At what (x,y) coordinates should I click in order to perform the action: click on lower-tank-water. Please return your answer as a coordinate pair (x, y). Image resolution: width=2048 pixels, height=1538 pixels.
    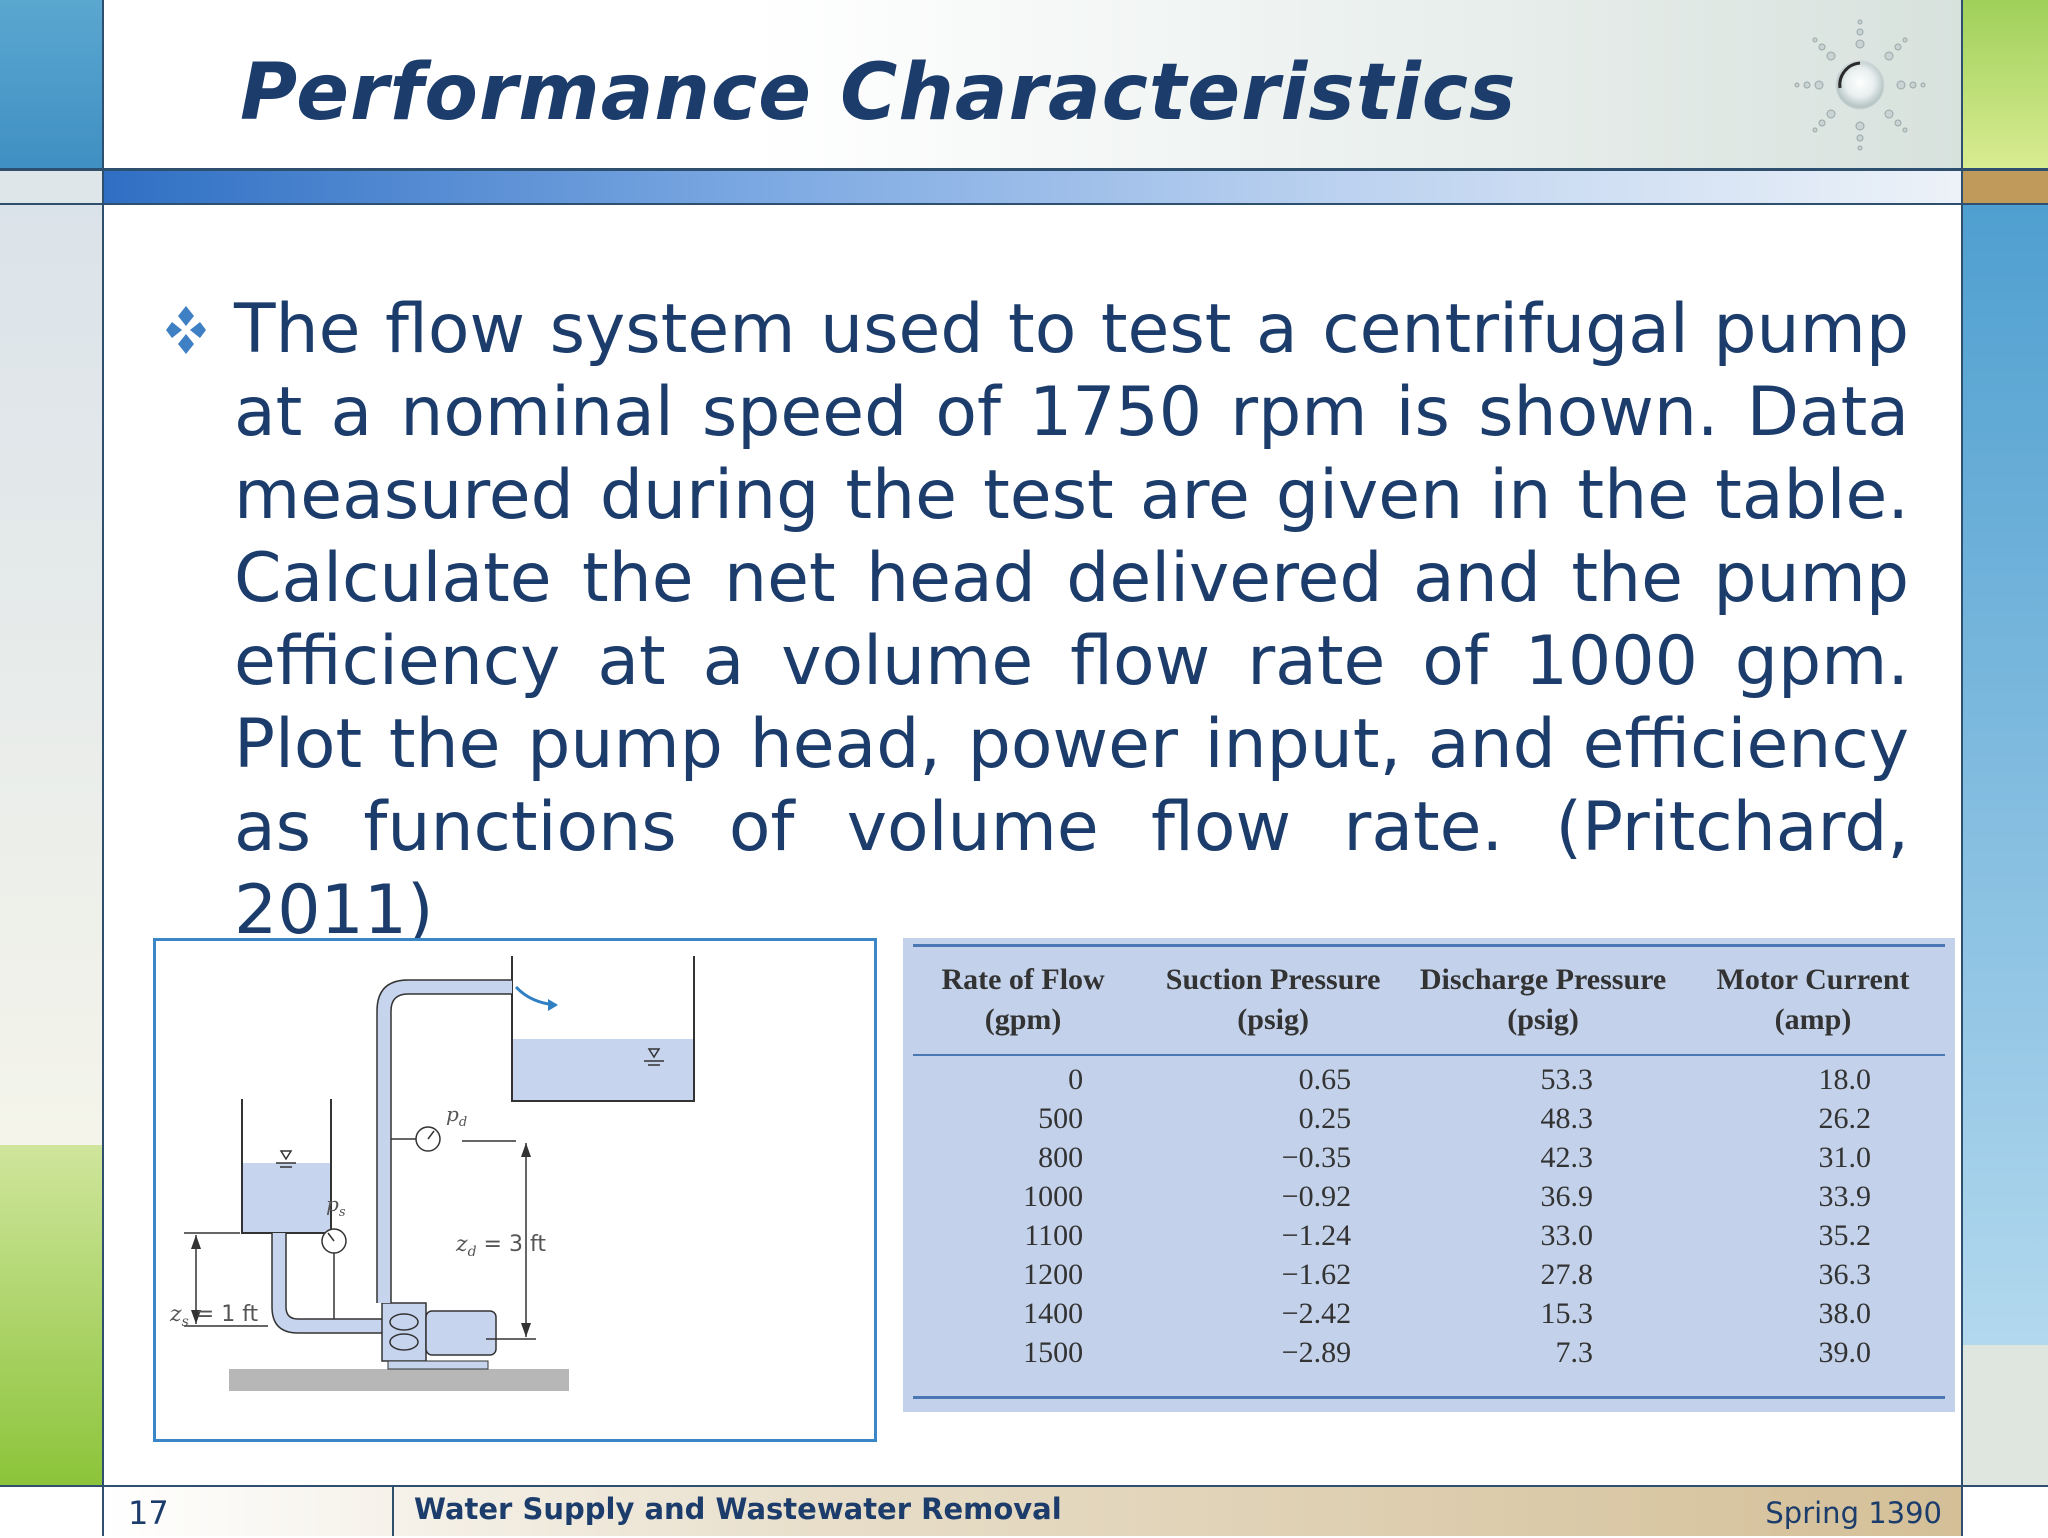
    Looking at the image, I should click on (286, 1197).